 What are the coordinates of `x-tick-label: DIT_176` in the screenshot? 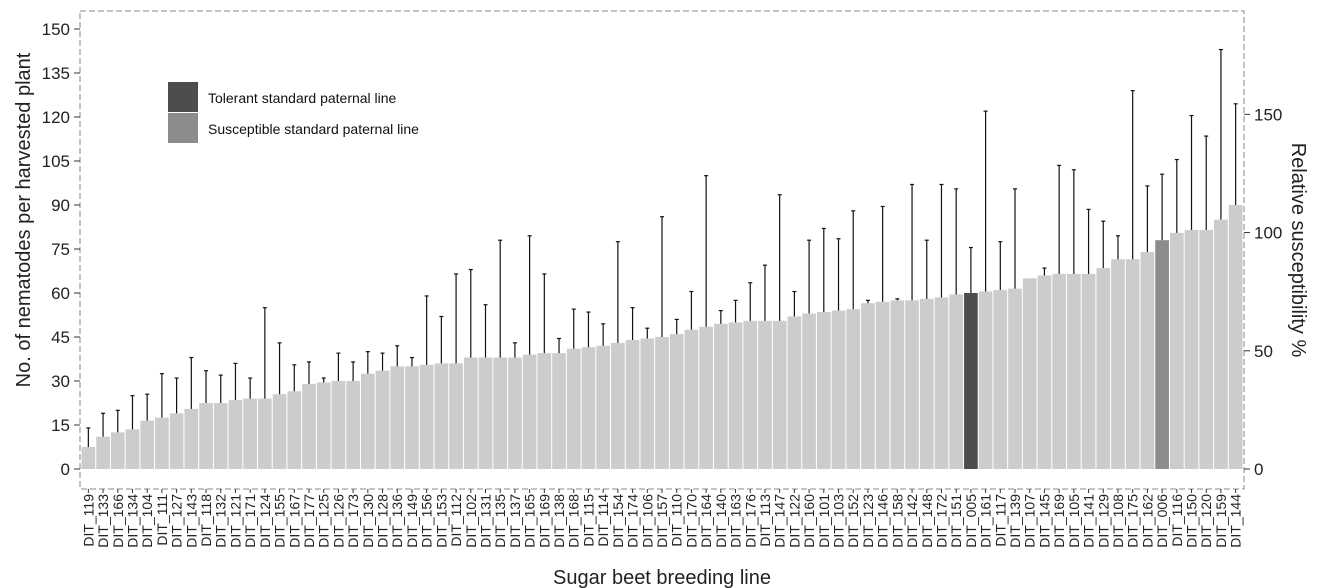 It's located at (750, 521).